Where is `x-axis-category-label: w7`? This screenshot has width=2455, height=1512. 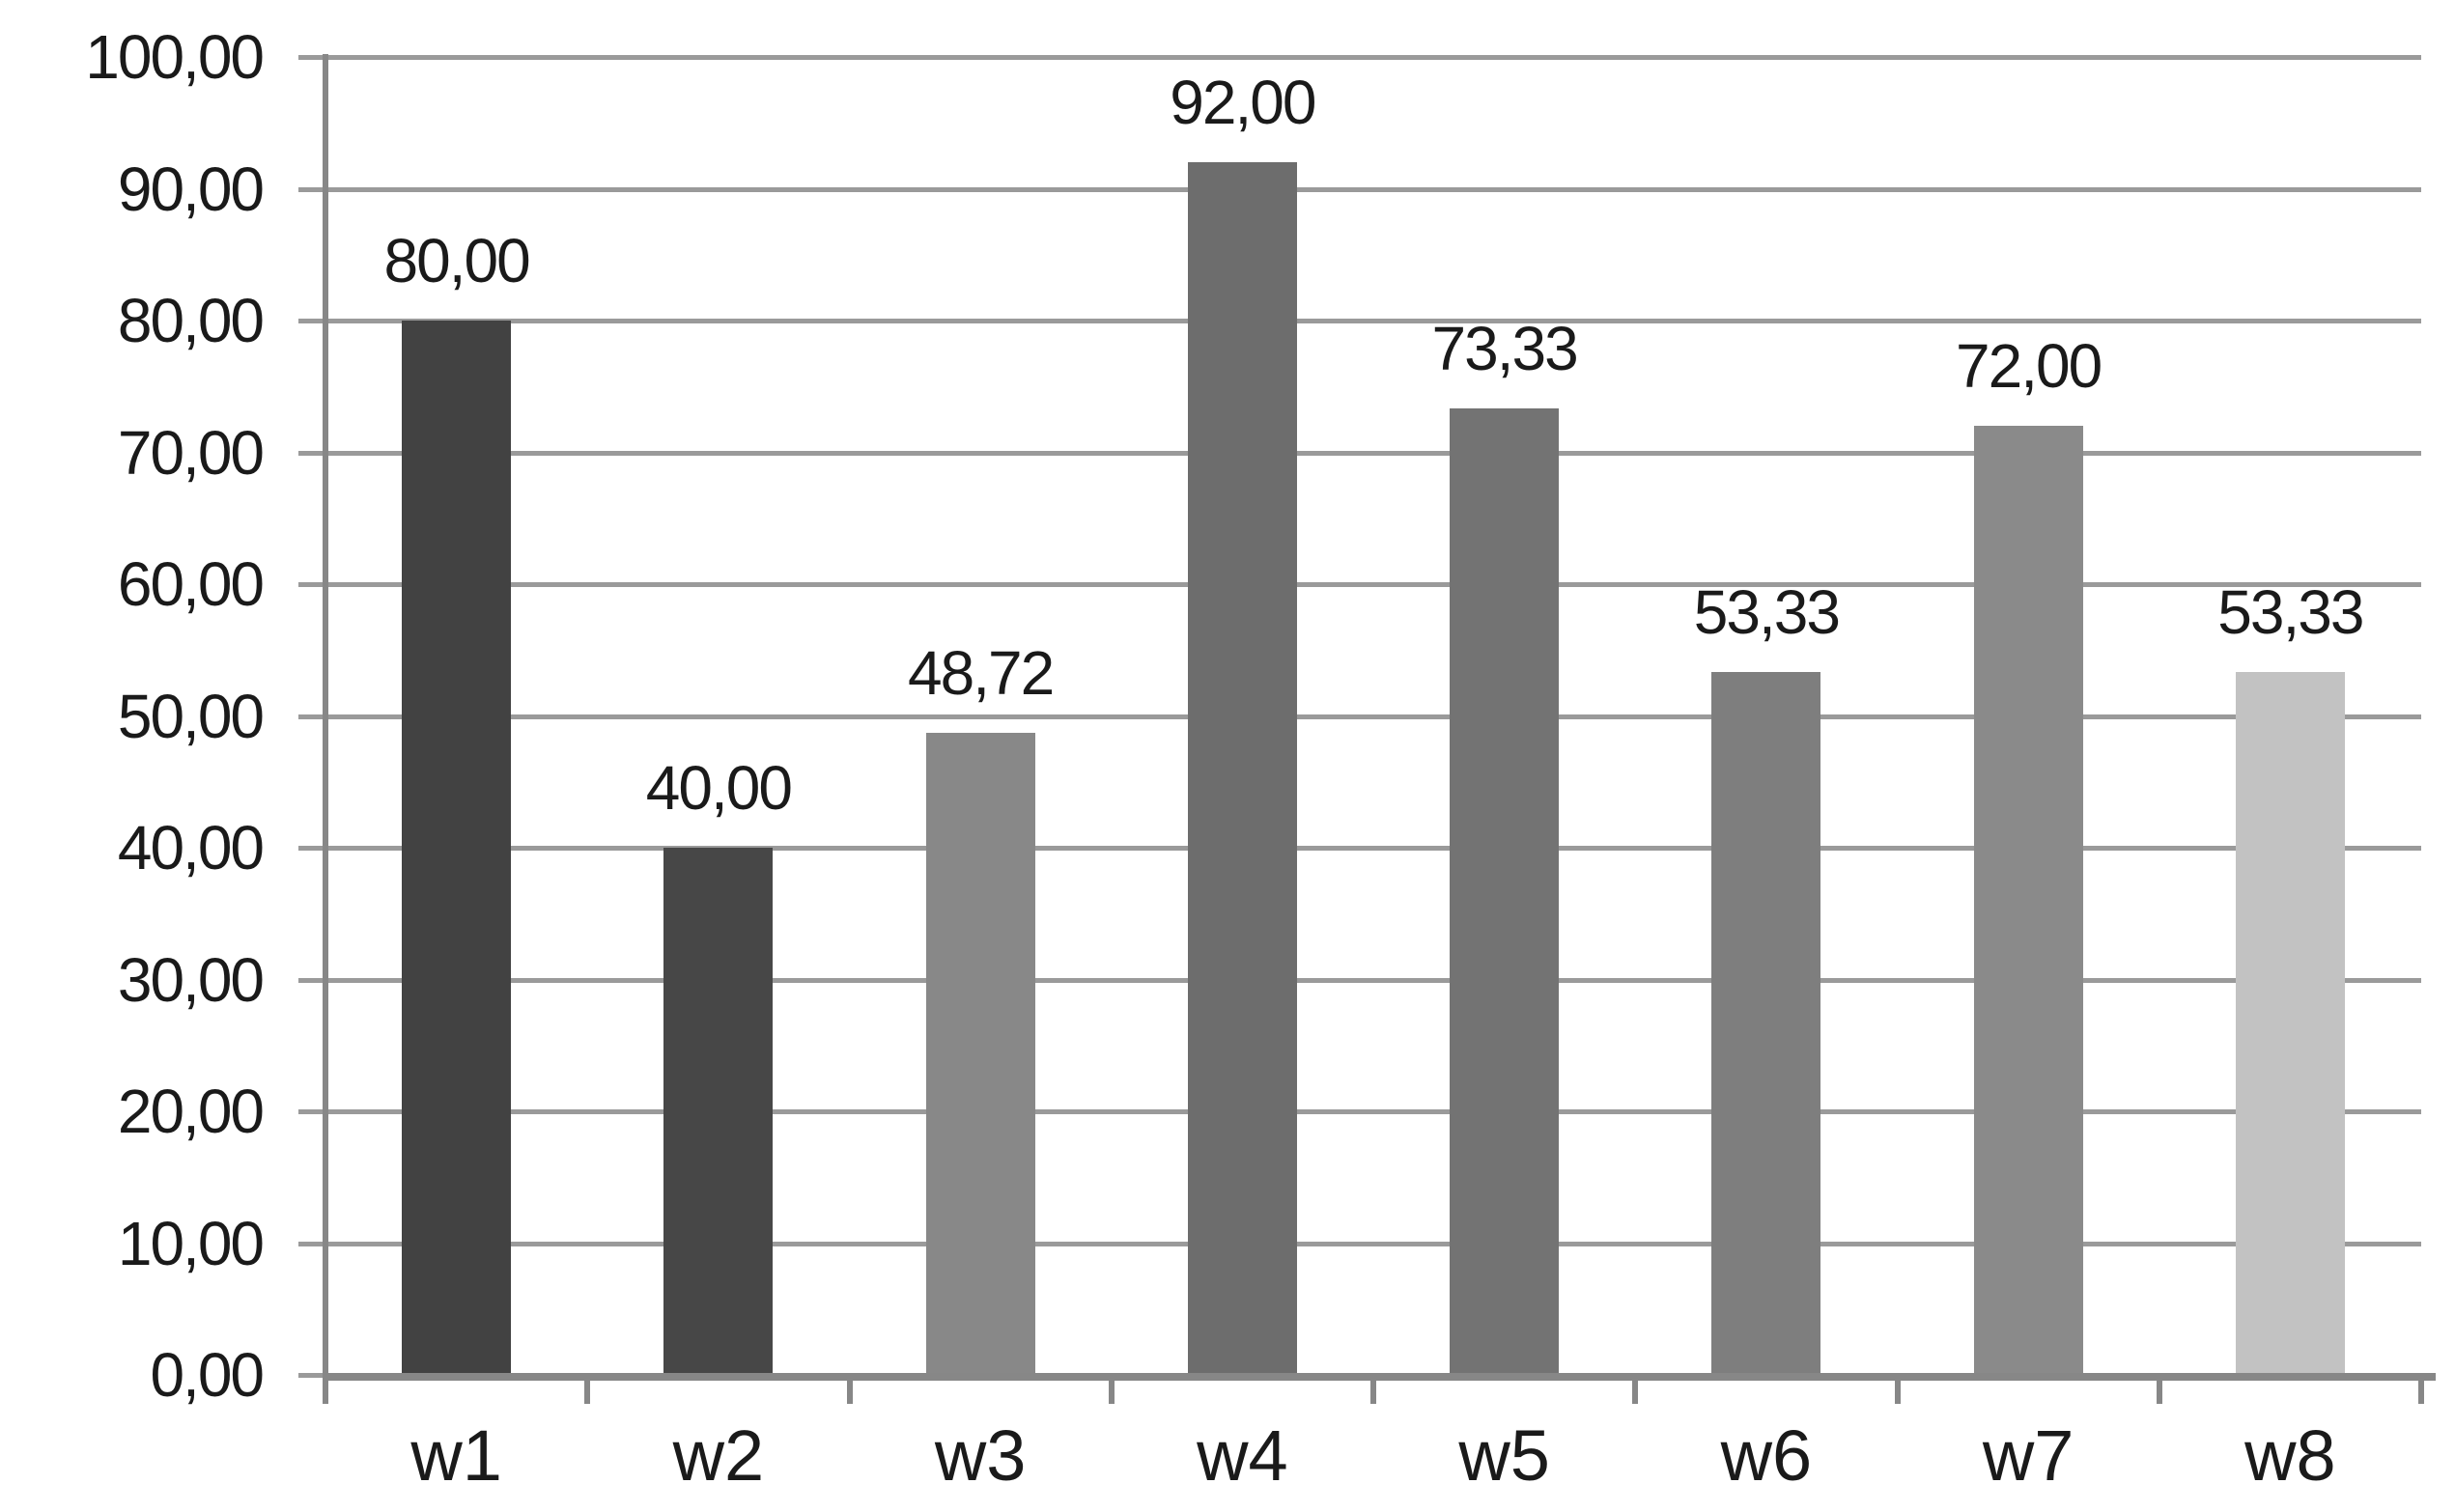 x-axis-category-label: w7 is located at coordinates (2028, 1455).